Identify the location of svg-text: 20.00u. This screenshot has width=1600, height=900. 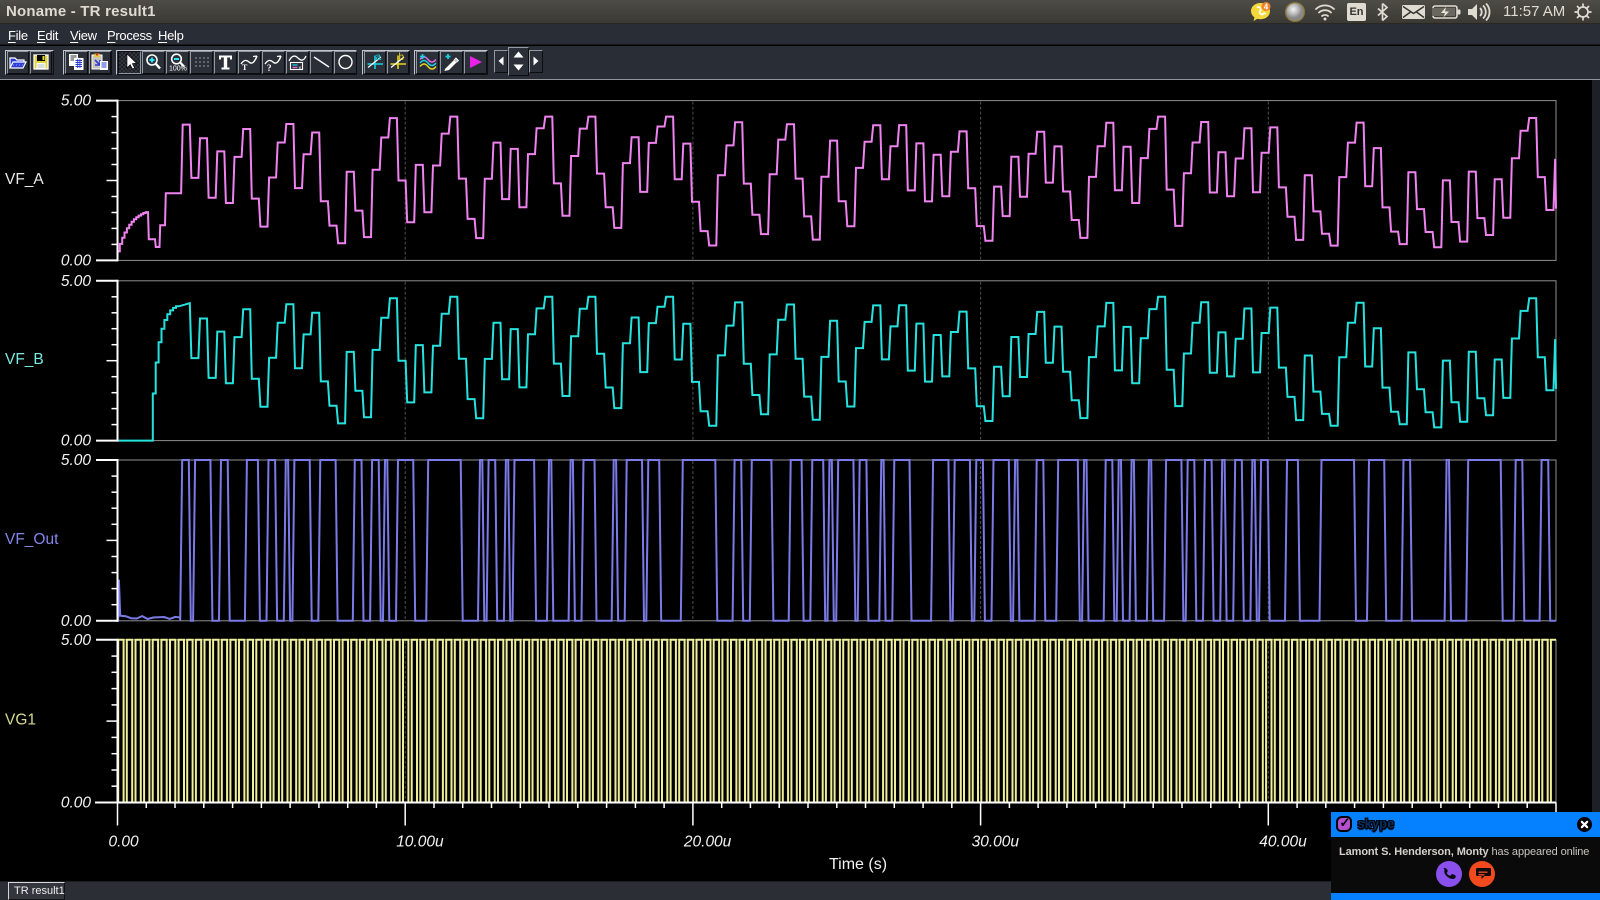
(707, 842).